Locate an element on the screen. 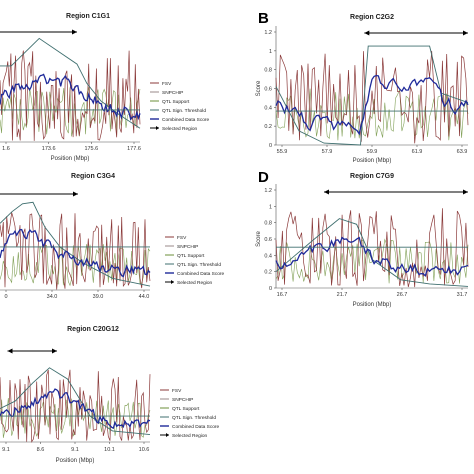 The image size is (474, 474). x-tick-label: 63.9 is located at coordinates (462, 152).